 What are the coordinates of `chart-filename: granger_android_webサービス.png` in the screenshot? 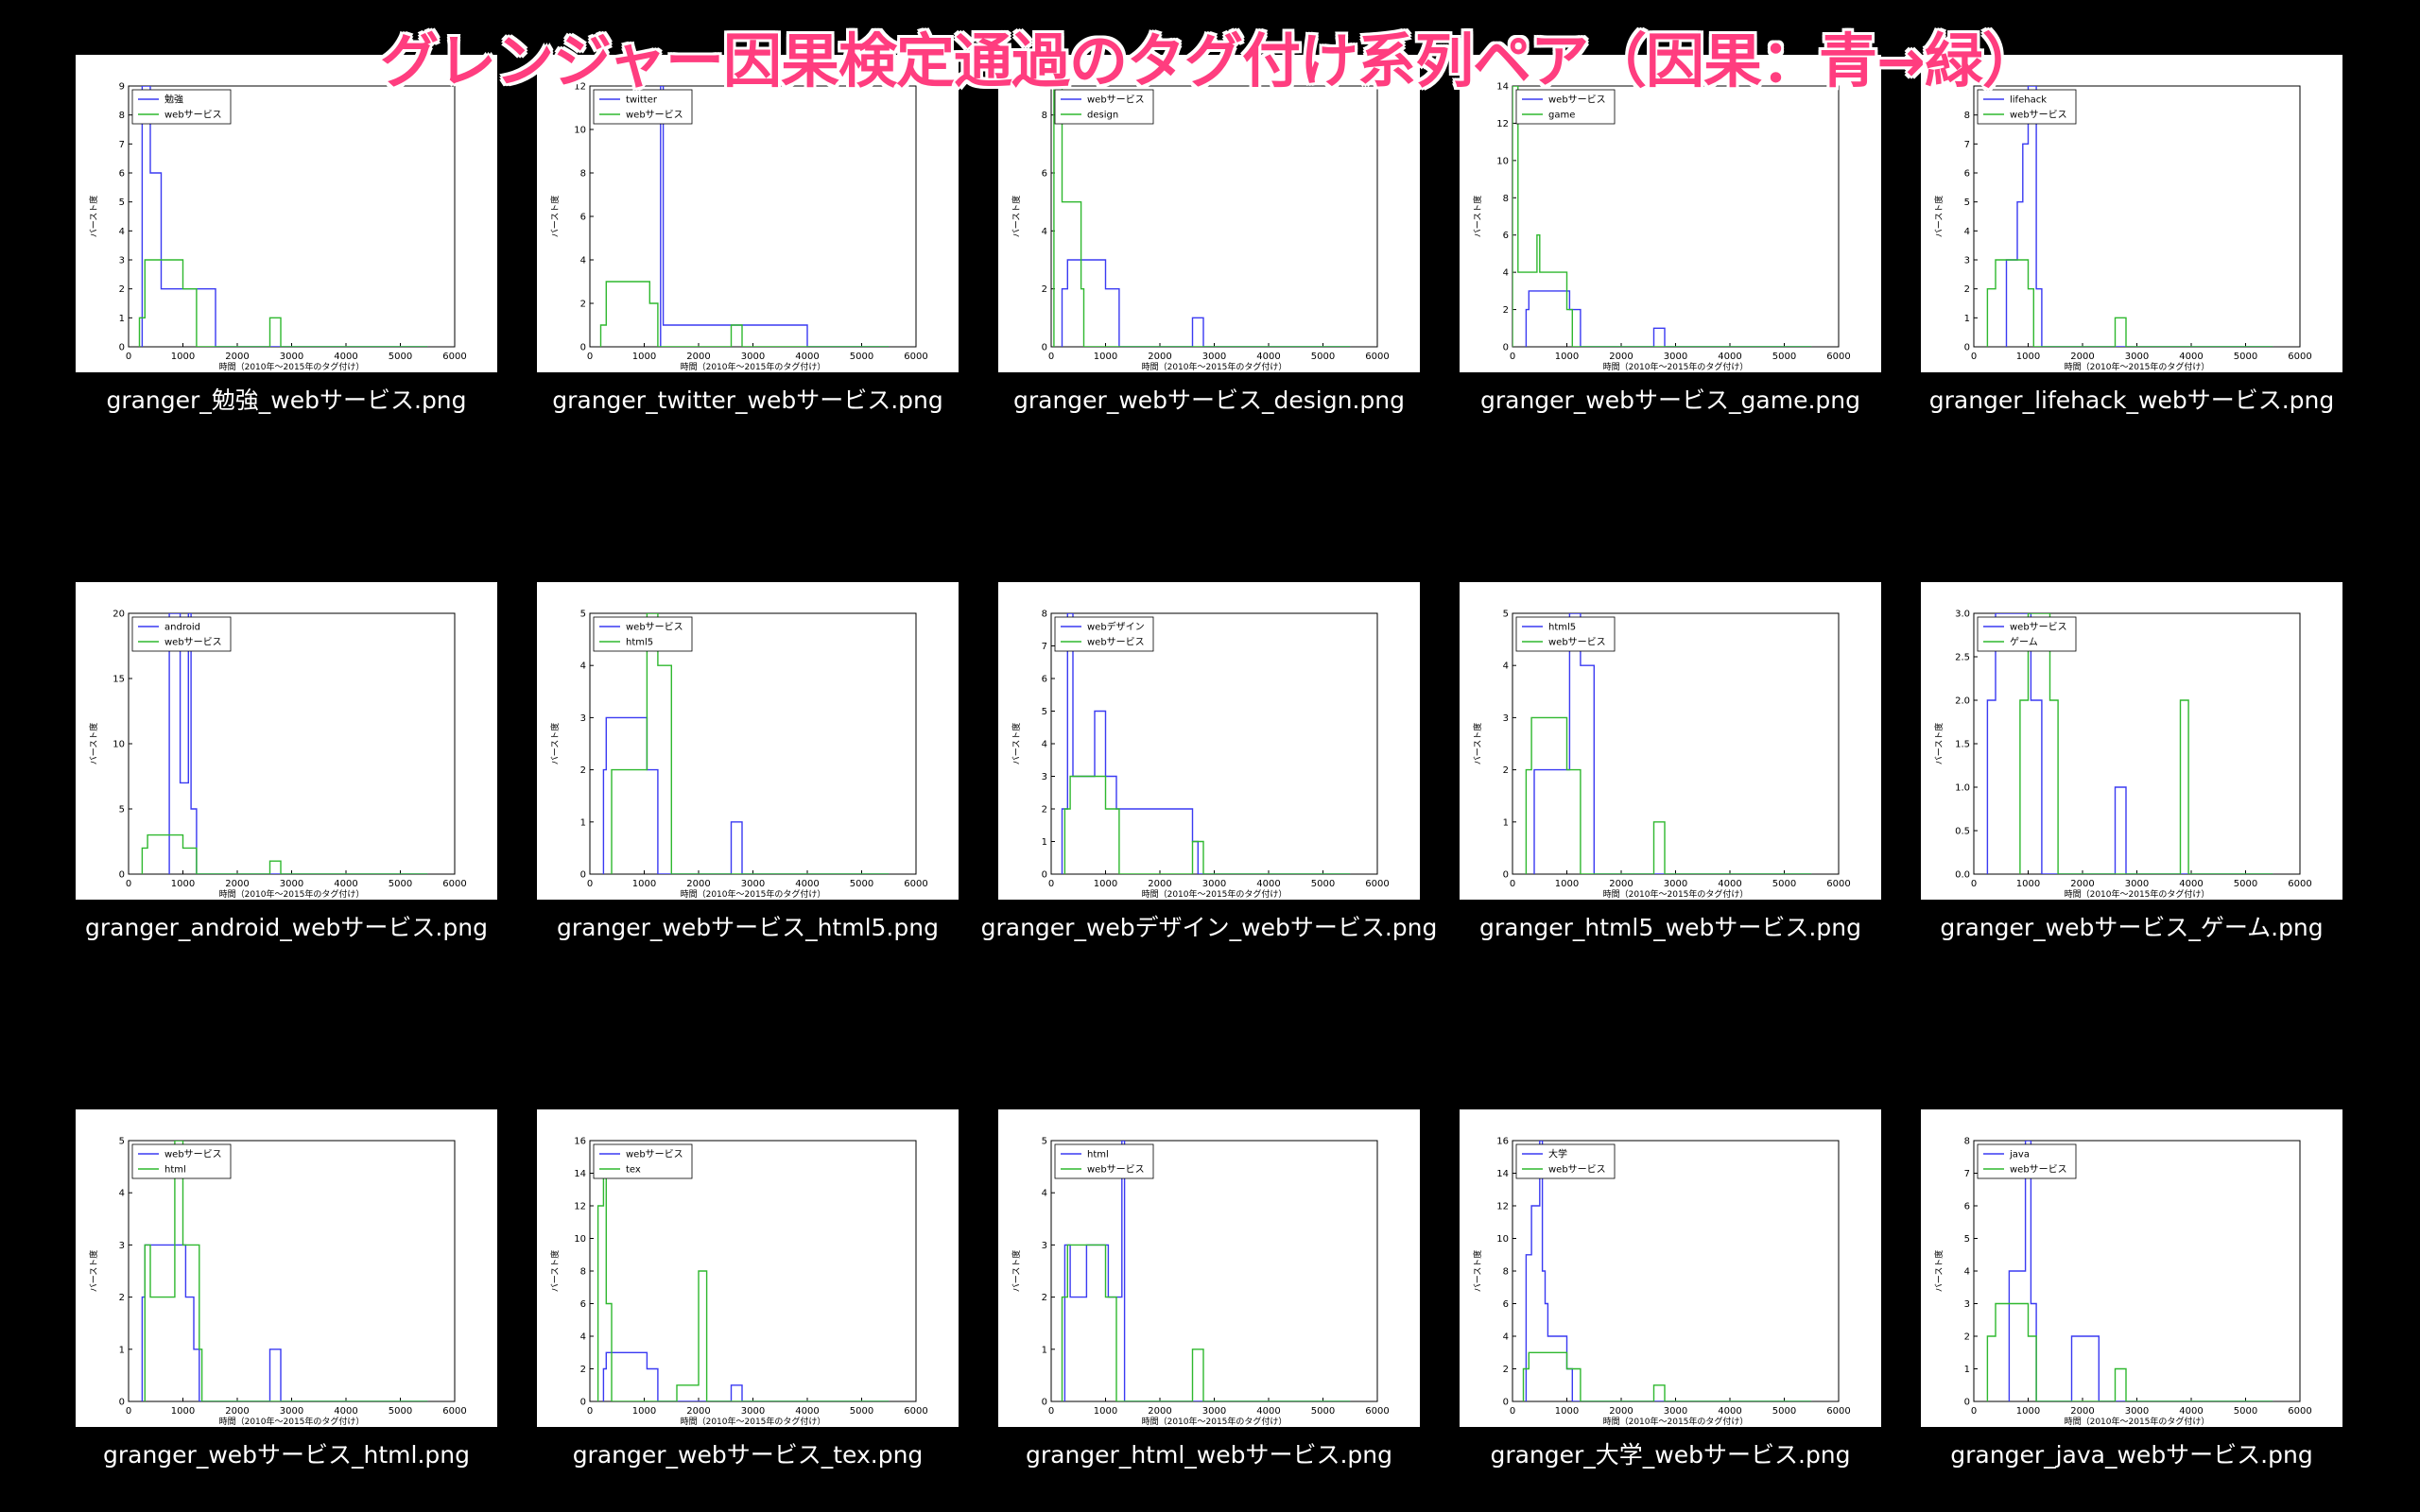 It's located at (286, 927).